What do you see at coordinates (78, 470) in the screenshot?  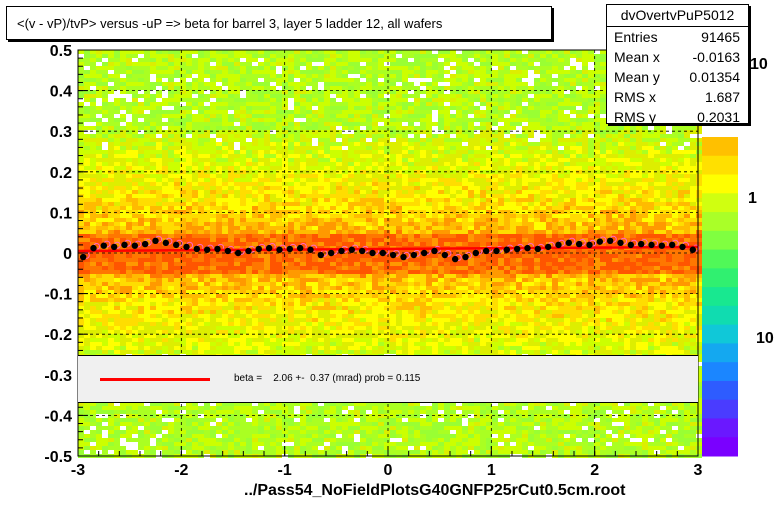 I see `x-tick-label: -3` at bounding box center [78, 470].